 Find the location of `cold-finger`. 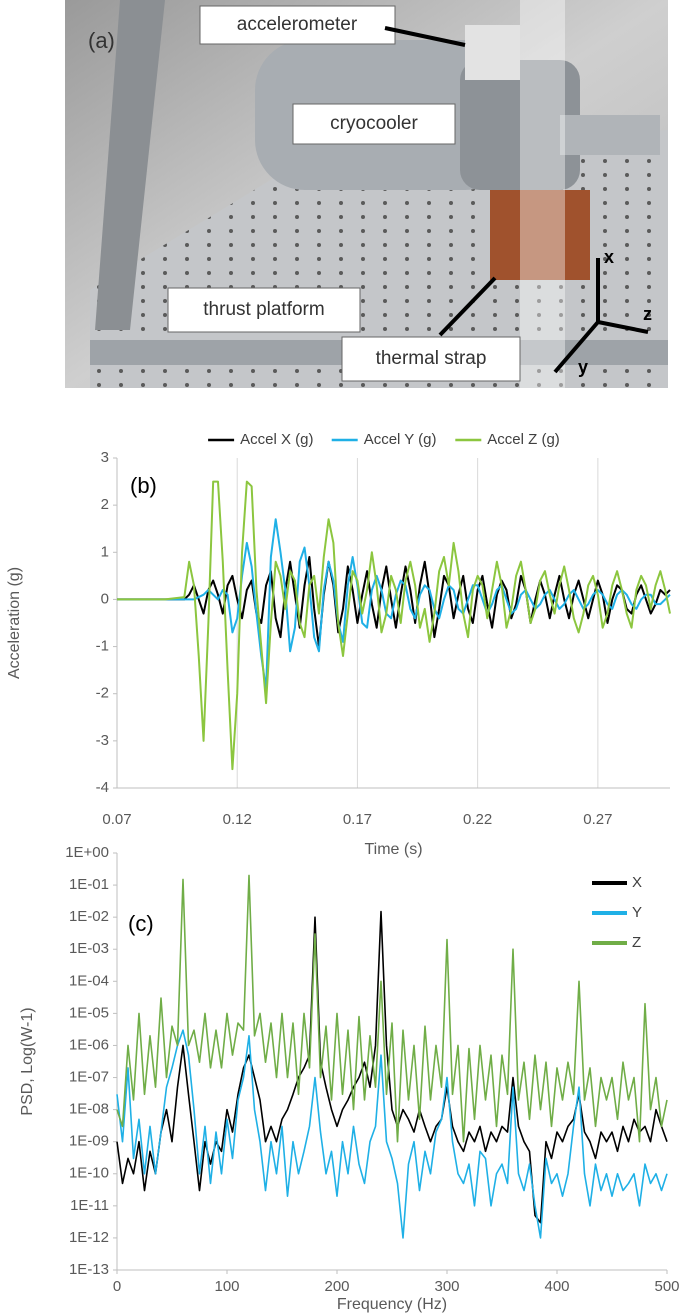

cold-finger is located at coordinates (610, 135).